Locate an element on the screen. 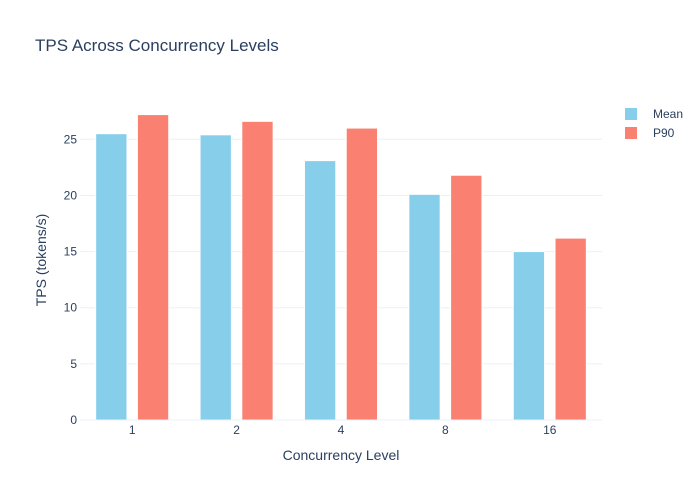 This screenshot has width=700, height=500. y-tick-label: 15 is located at coordinates (71, 252).